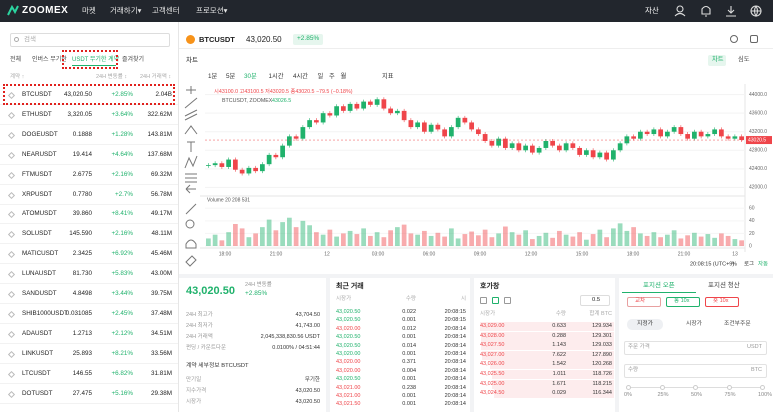 The image size is (773, 412). What do you see at coordinates (191, 244) in the screenshot?
I see `magnet-tool` at bounding box center [191, 244].